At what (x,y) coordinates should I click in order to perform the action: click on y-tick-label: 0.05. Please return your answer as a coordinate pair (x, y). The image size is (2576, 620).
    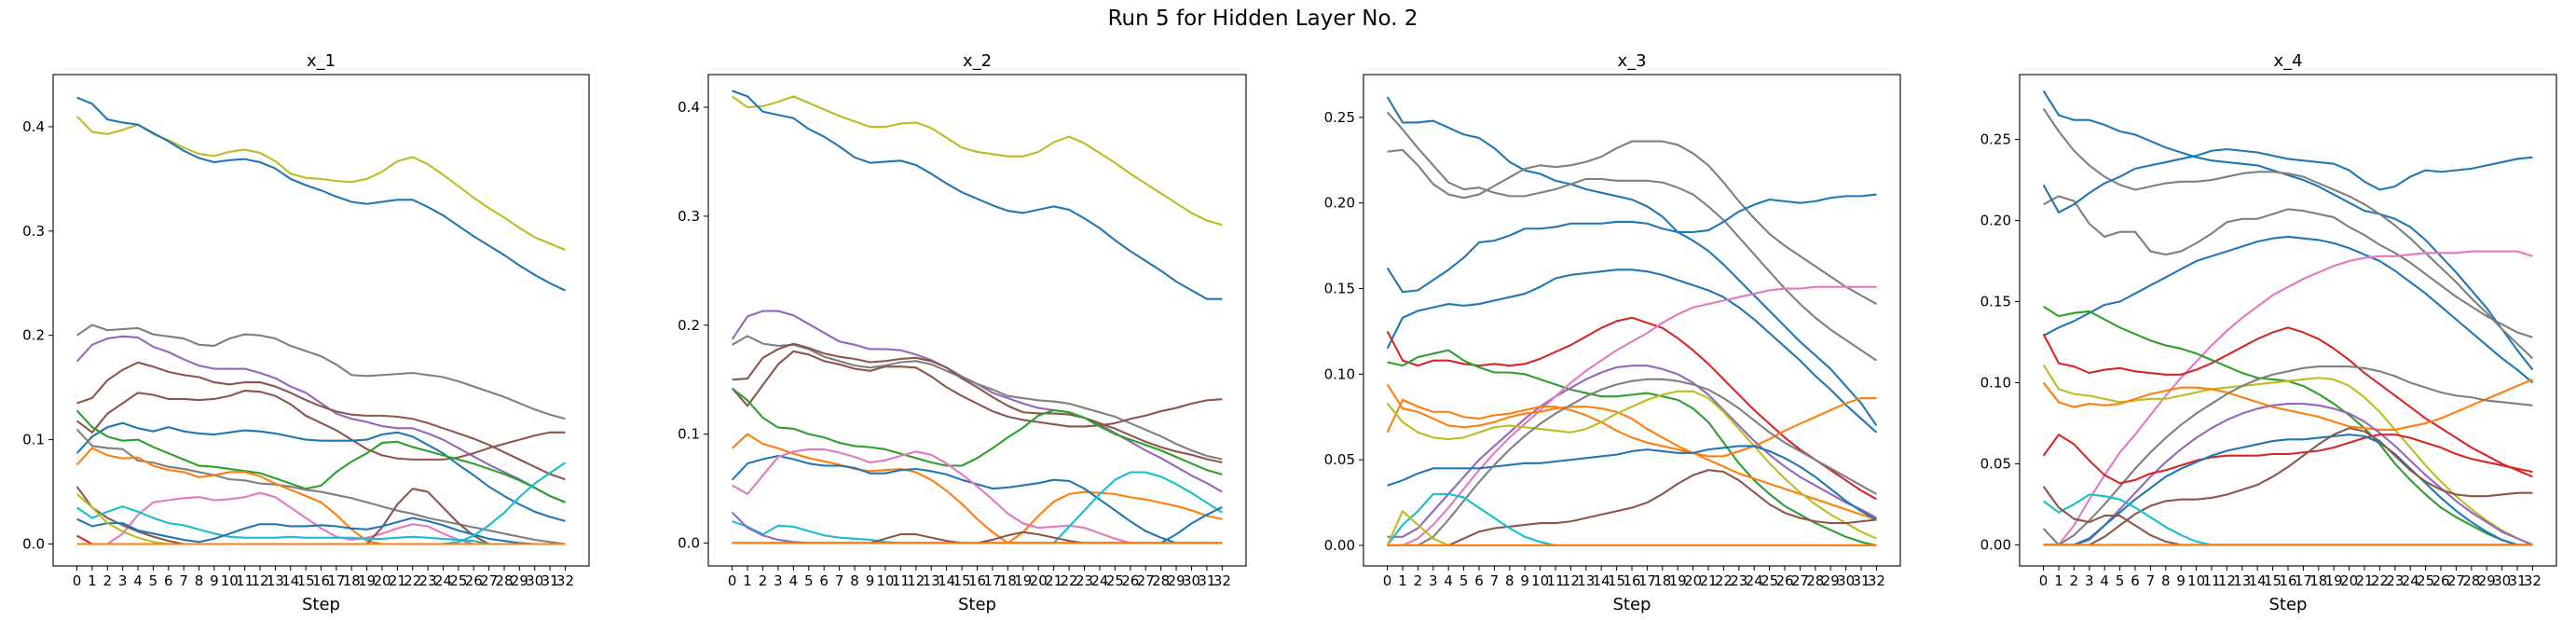
    Looking at the image, I should click on (1995, 463).